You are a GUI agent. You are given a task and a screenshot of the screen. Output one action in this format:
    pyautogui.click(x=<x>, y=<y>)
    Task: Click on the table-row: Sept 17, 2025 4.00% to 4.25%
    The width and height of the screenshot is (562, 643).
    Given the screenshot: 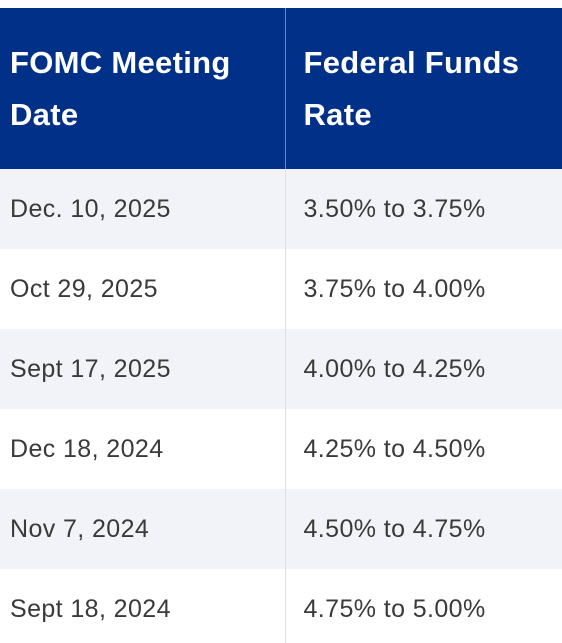 What is the action you would take?
    pyautogui.click(x=281, y=369)
    